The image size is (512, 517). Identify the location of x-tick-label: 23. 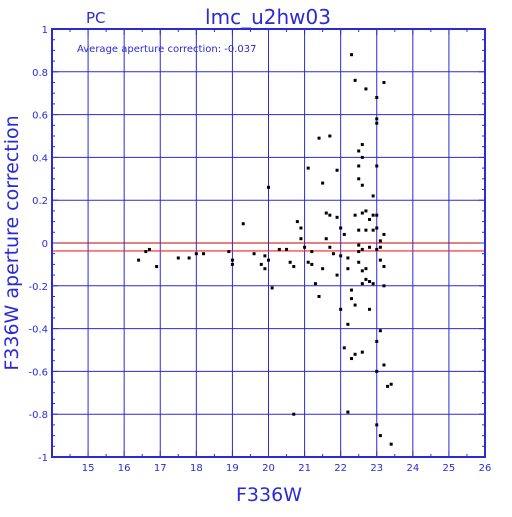
(376, 468).